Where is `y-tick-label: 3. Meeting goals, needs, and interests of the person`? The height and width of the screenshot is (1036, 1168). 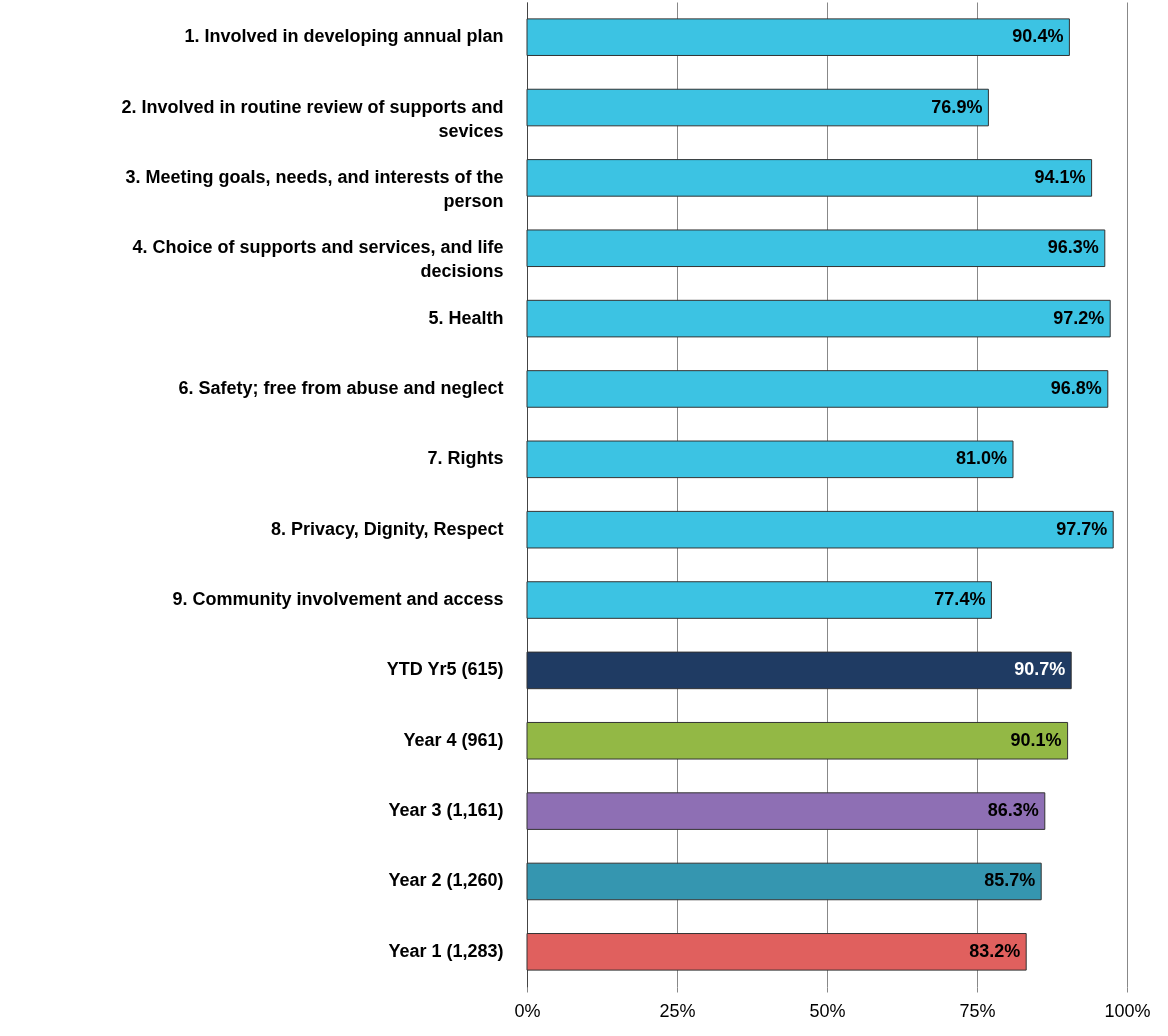
y-tick-label: 3. Meeting goals, needs, and interests of the person is located at coordinates (314, 188).